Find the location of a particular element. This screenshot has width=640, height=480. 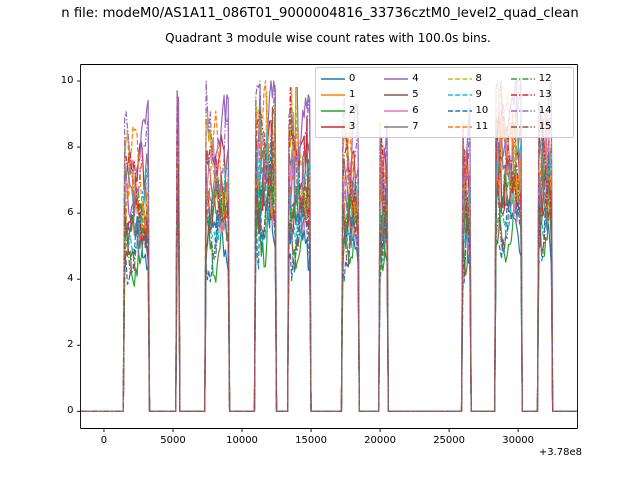

x-tick-label: 0 is located at coordinates (104, 440).